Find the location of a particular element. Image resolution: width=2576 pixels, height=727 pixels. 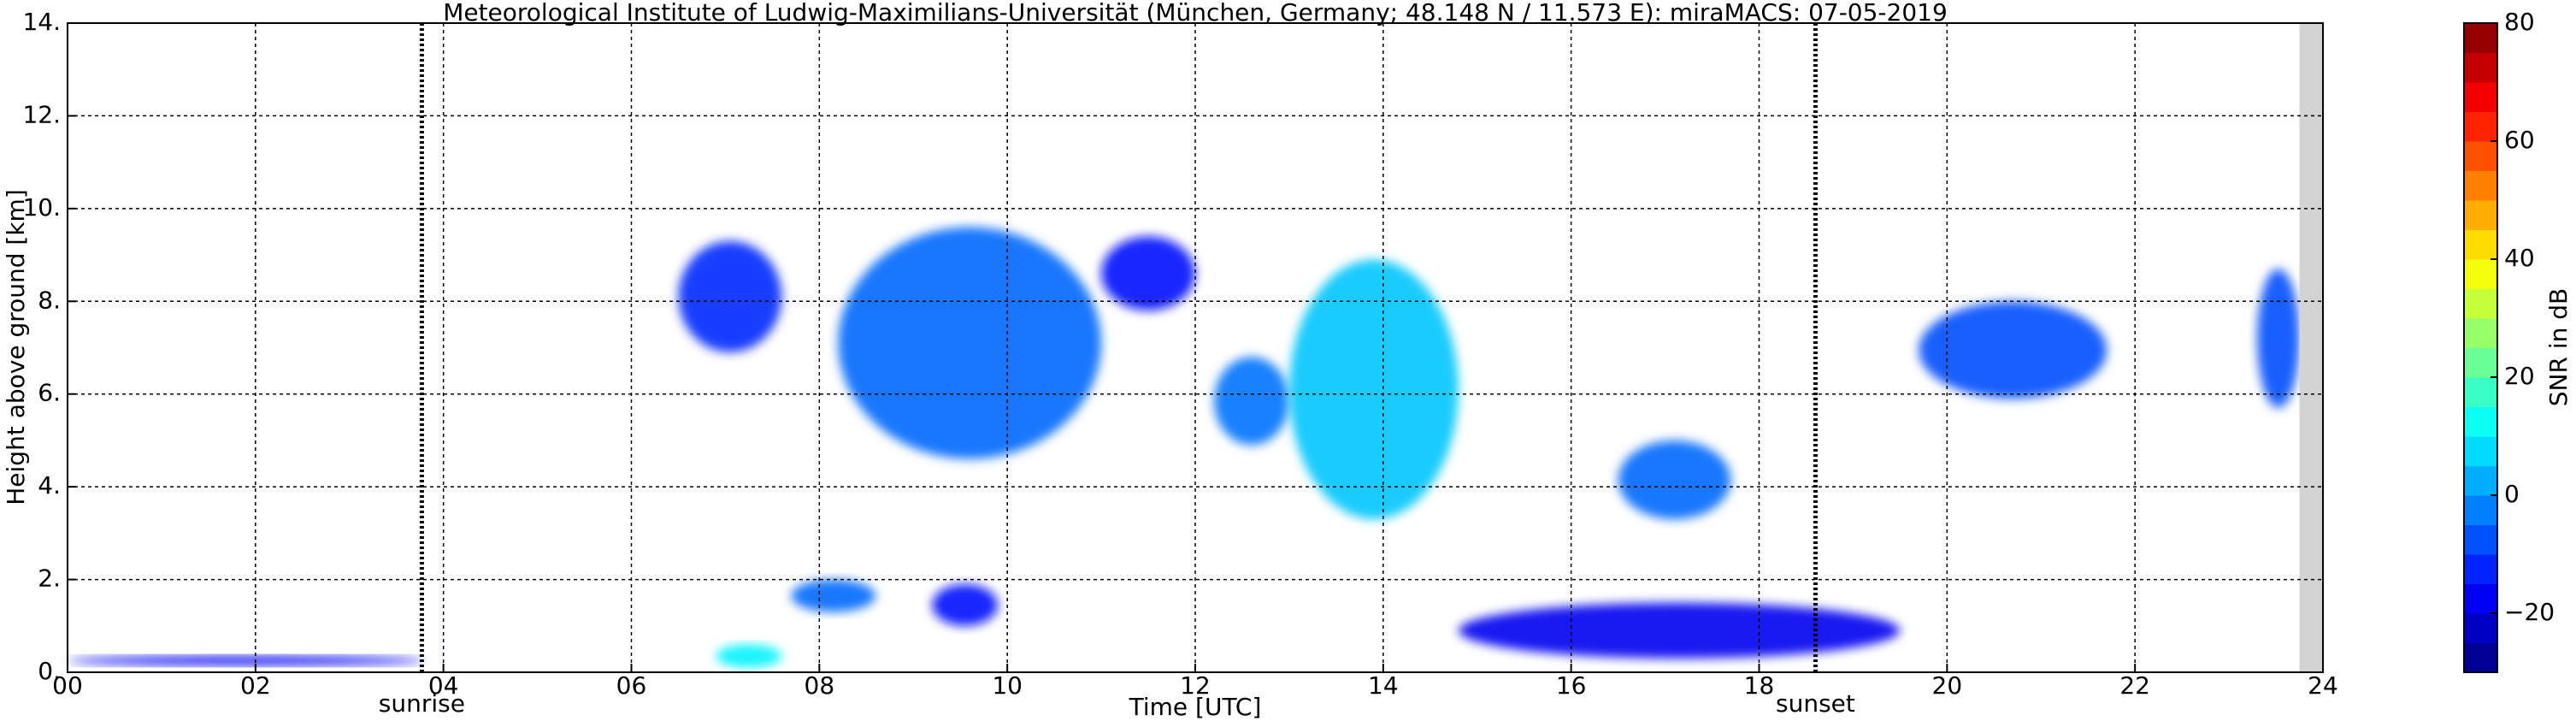

x-tick-label: 12 is located at coordinates (1195, 685).